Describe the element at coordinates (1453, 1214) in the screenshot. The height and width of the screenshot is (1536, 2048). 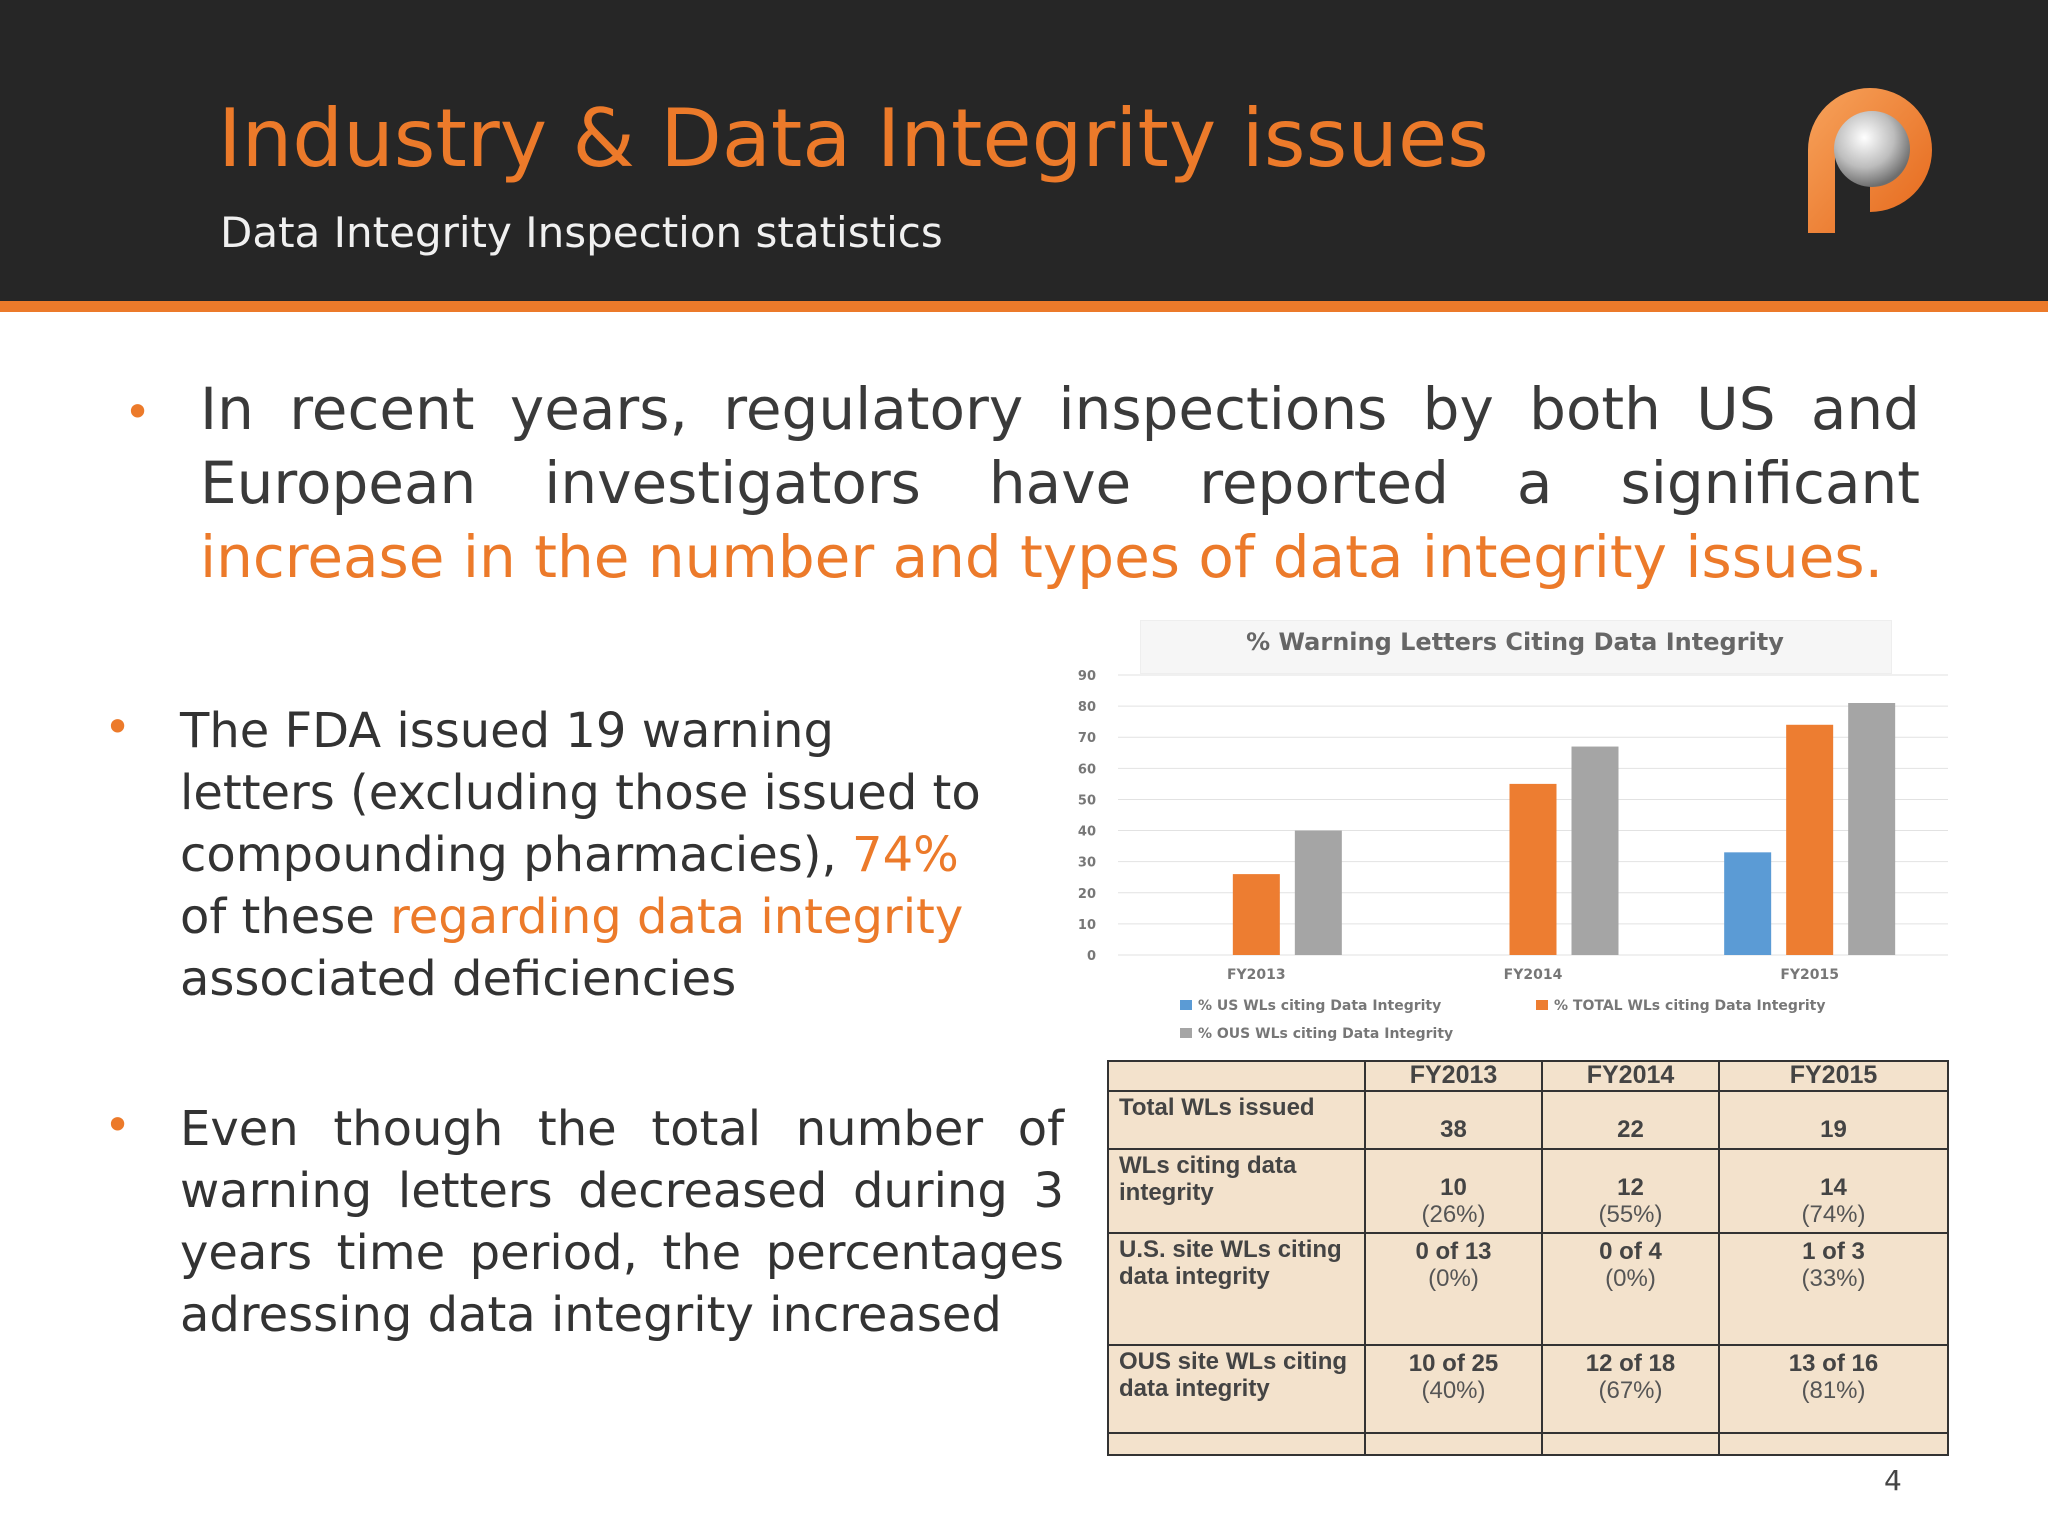
I see `cell-percent: (26%)` at that location.